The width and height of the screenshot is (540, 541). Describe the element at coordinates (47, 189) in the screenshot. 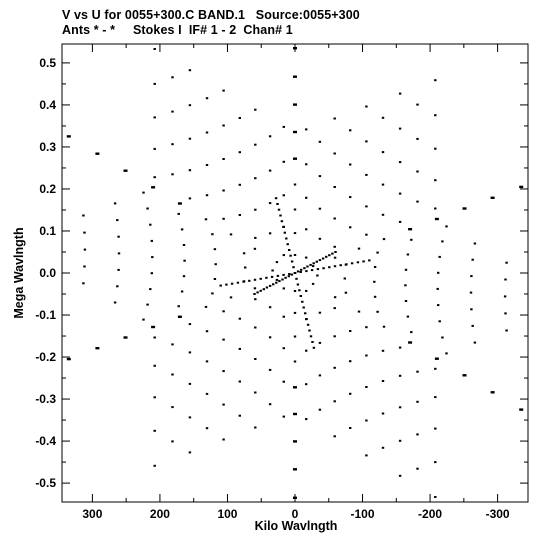

I see `y-tick-label: 0.2` at that location.